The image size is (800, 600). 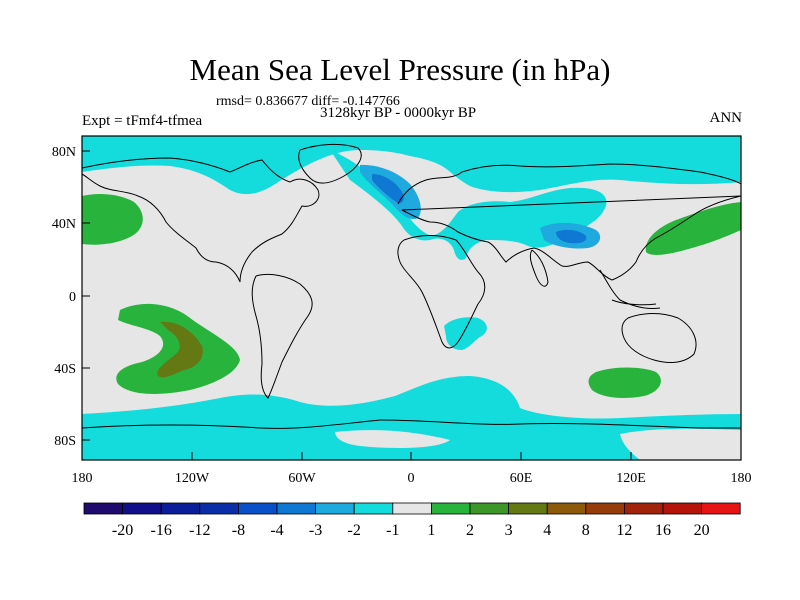 What do you see at coordinates (238, 530) in the screenshot?
I see `colorbar-label: -8` at bounding box center [238, 530].